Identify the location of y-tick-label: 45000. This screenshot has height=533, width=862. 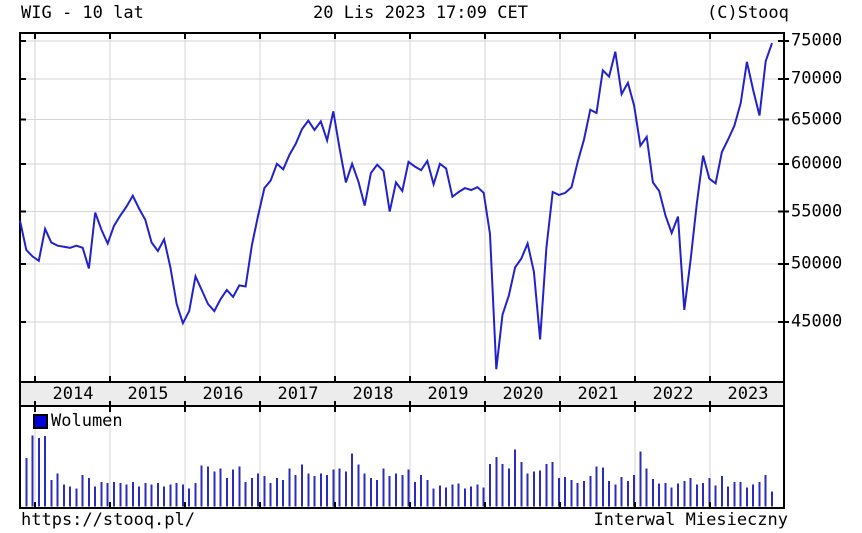
(817, 321).